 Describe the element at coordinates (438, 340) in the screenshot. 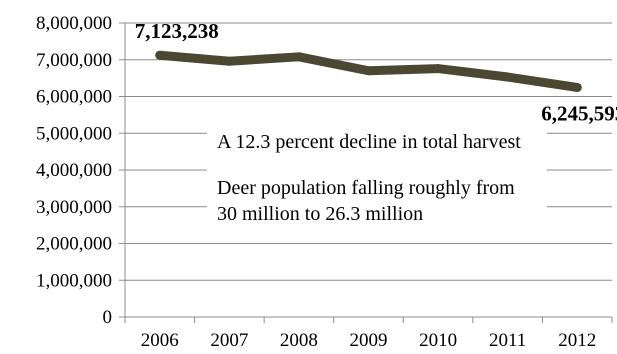

I see `x-tick-label: 2010` at that location.